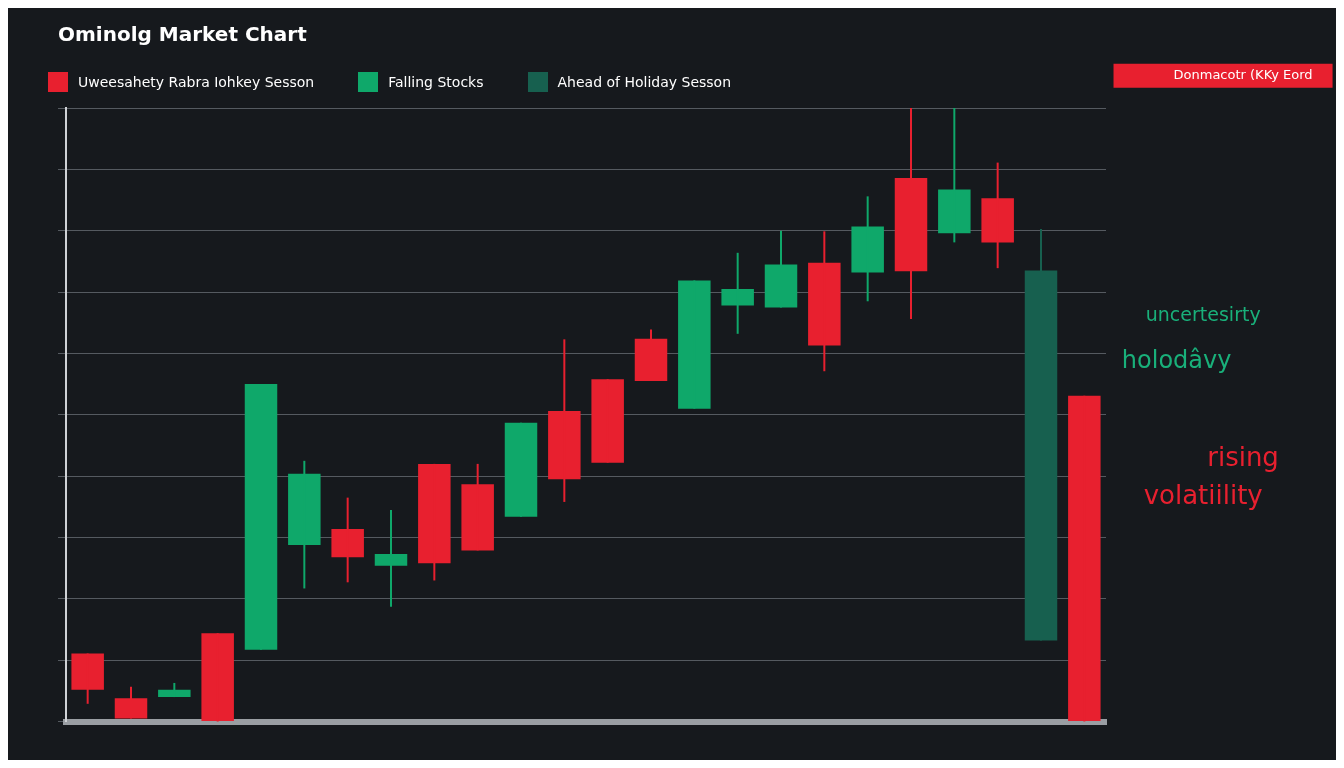 The height and width of the screenshot is (768, 1344). I want to click on text: volatiility, so click(1203, 494).